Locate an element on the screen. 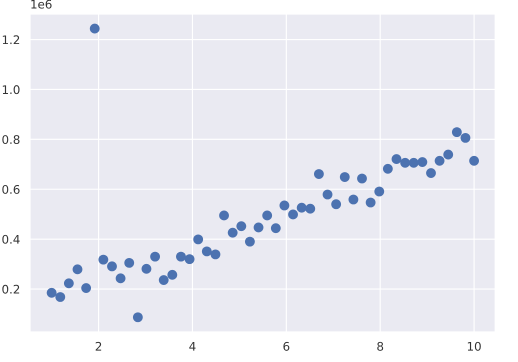 This screenshot has height=362, width=518. x-tick-label: 10 is located at coordinates (474, 346).